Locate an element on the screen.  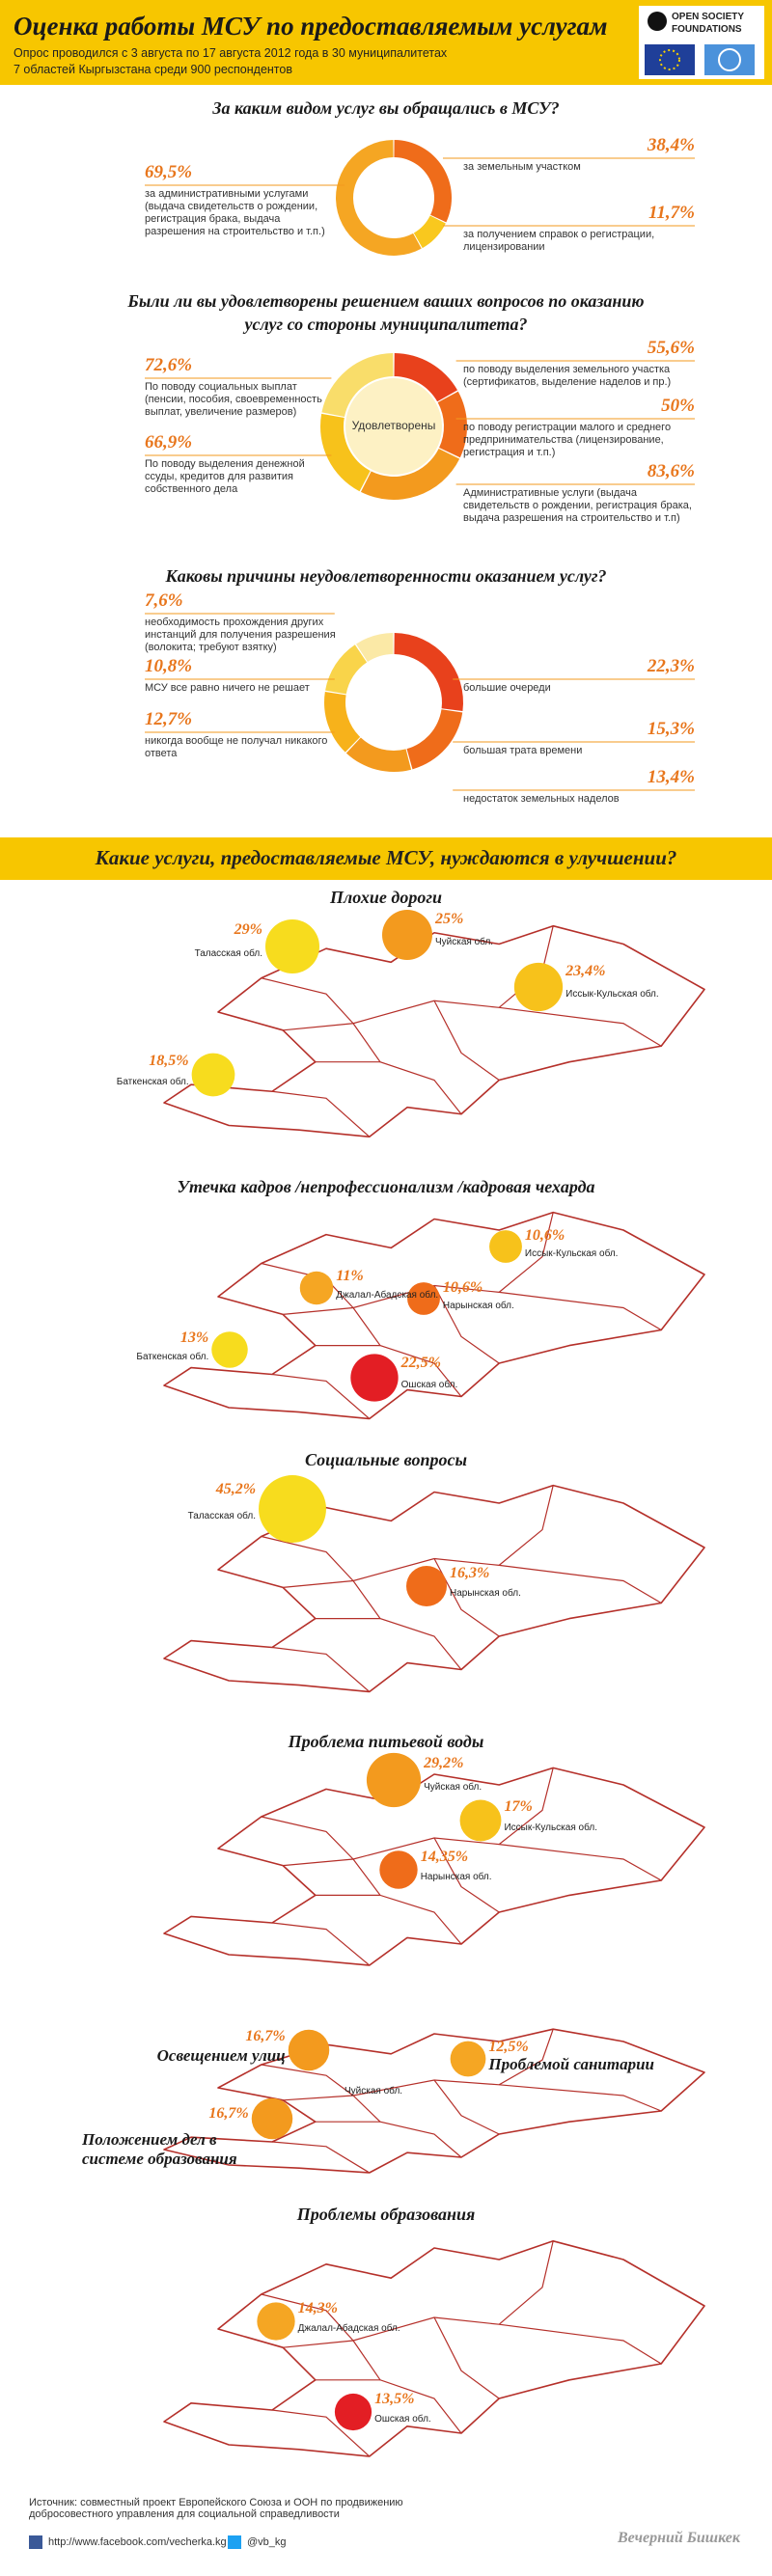
bubble-value: 29% is located at coordinates (248, 929).